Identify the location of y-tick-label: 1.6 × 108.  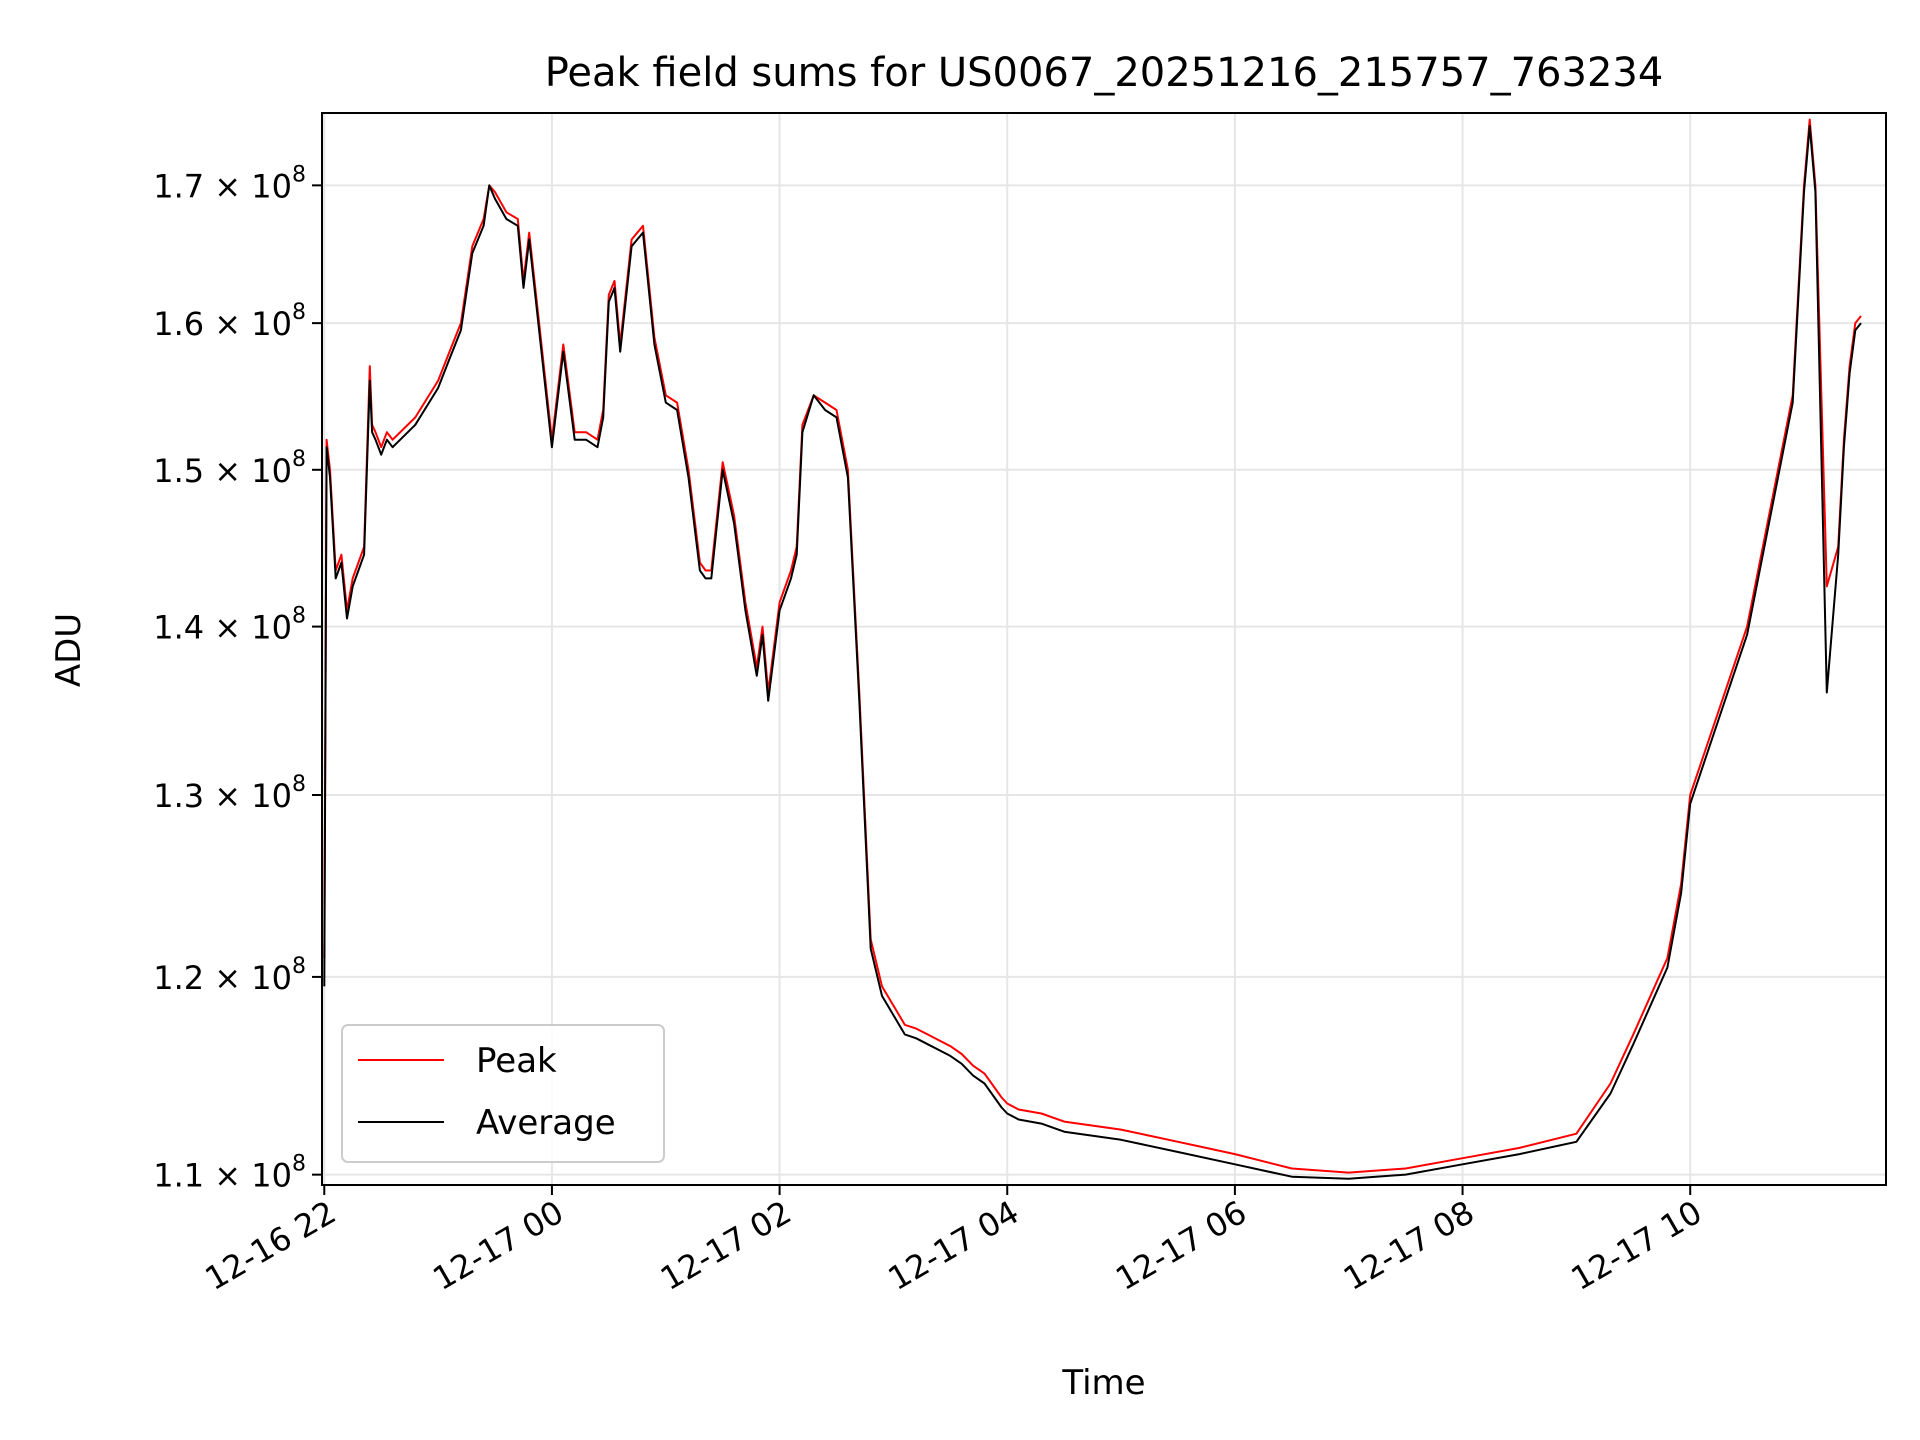
(229, 321).